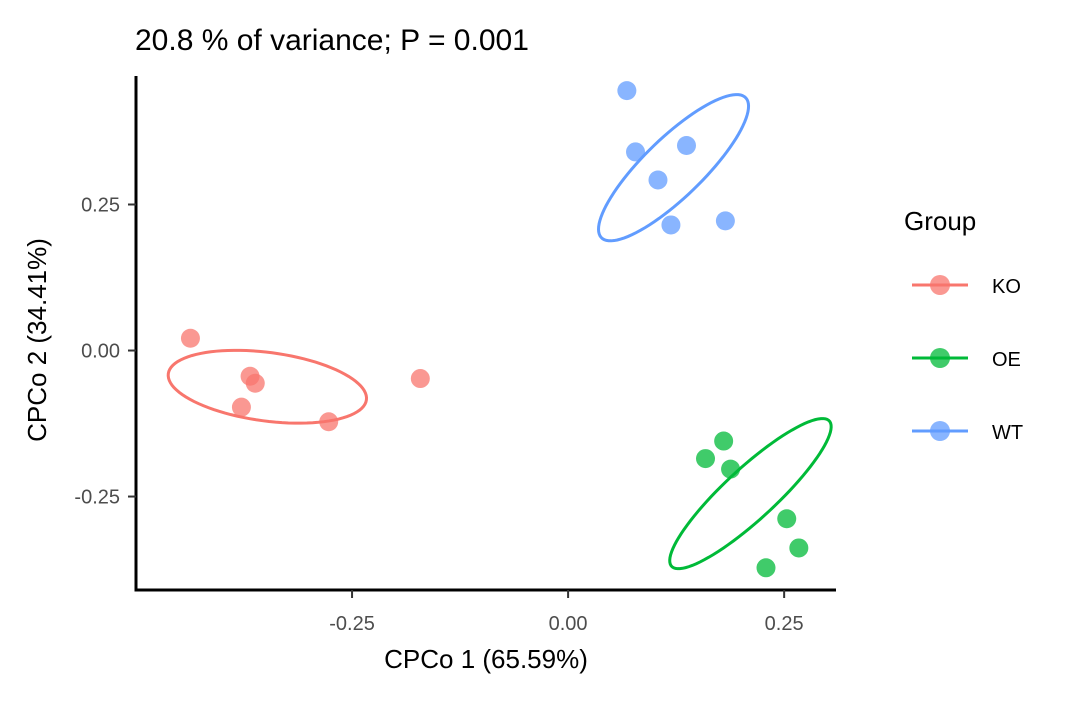 The width and height of the screenshot is (1074, 701). I want to click on legend: Group KO OE WT, so click(963, 325).